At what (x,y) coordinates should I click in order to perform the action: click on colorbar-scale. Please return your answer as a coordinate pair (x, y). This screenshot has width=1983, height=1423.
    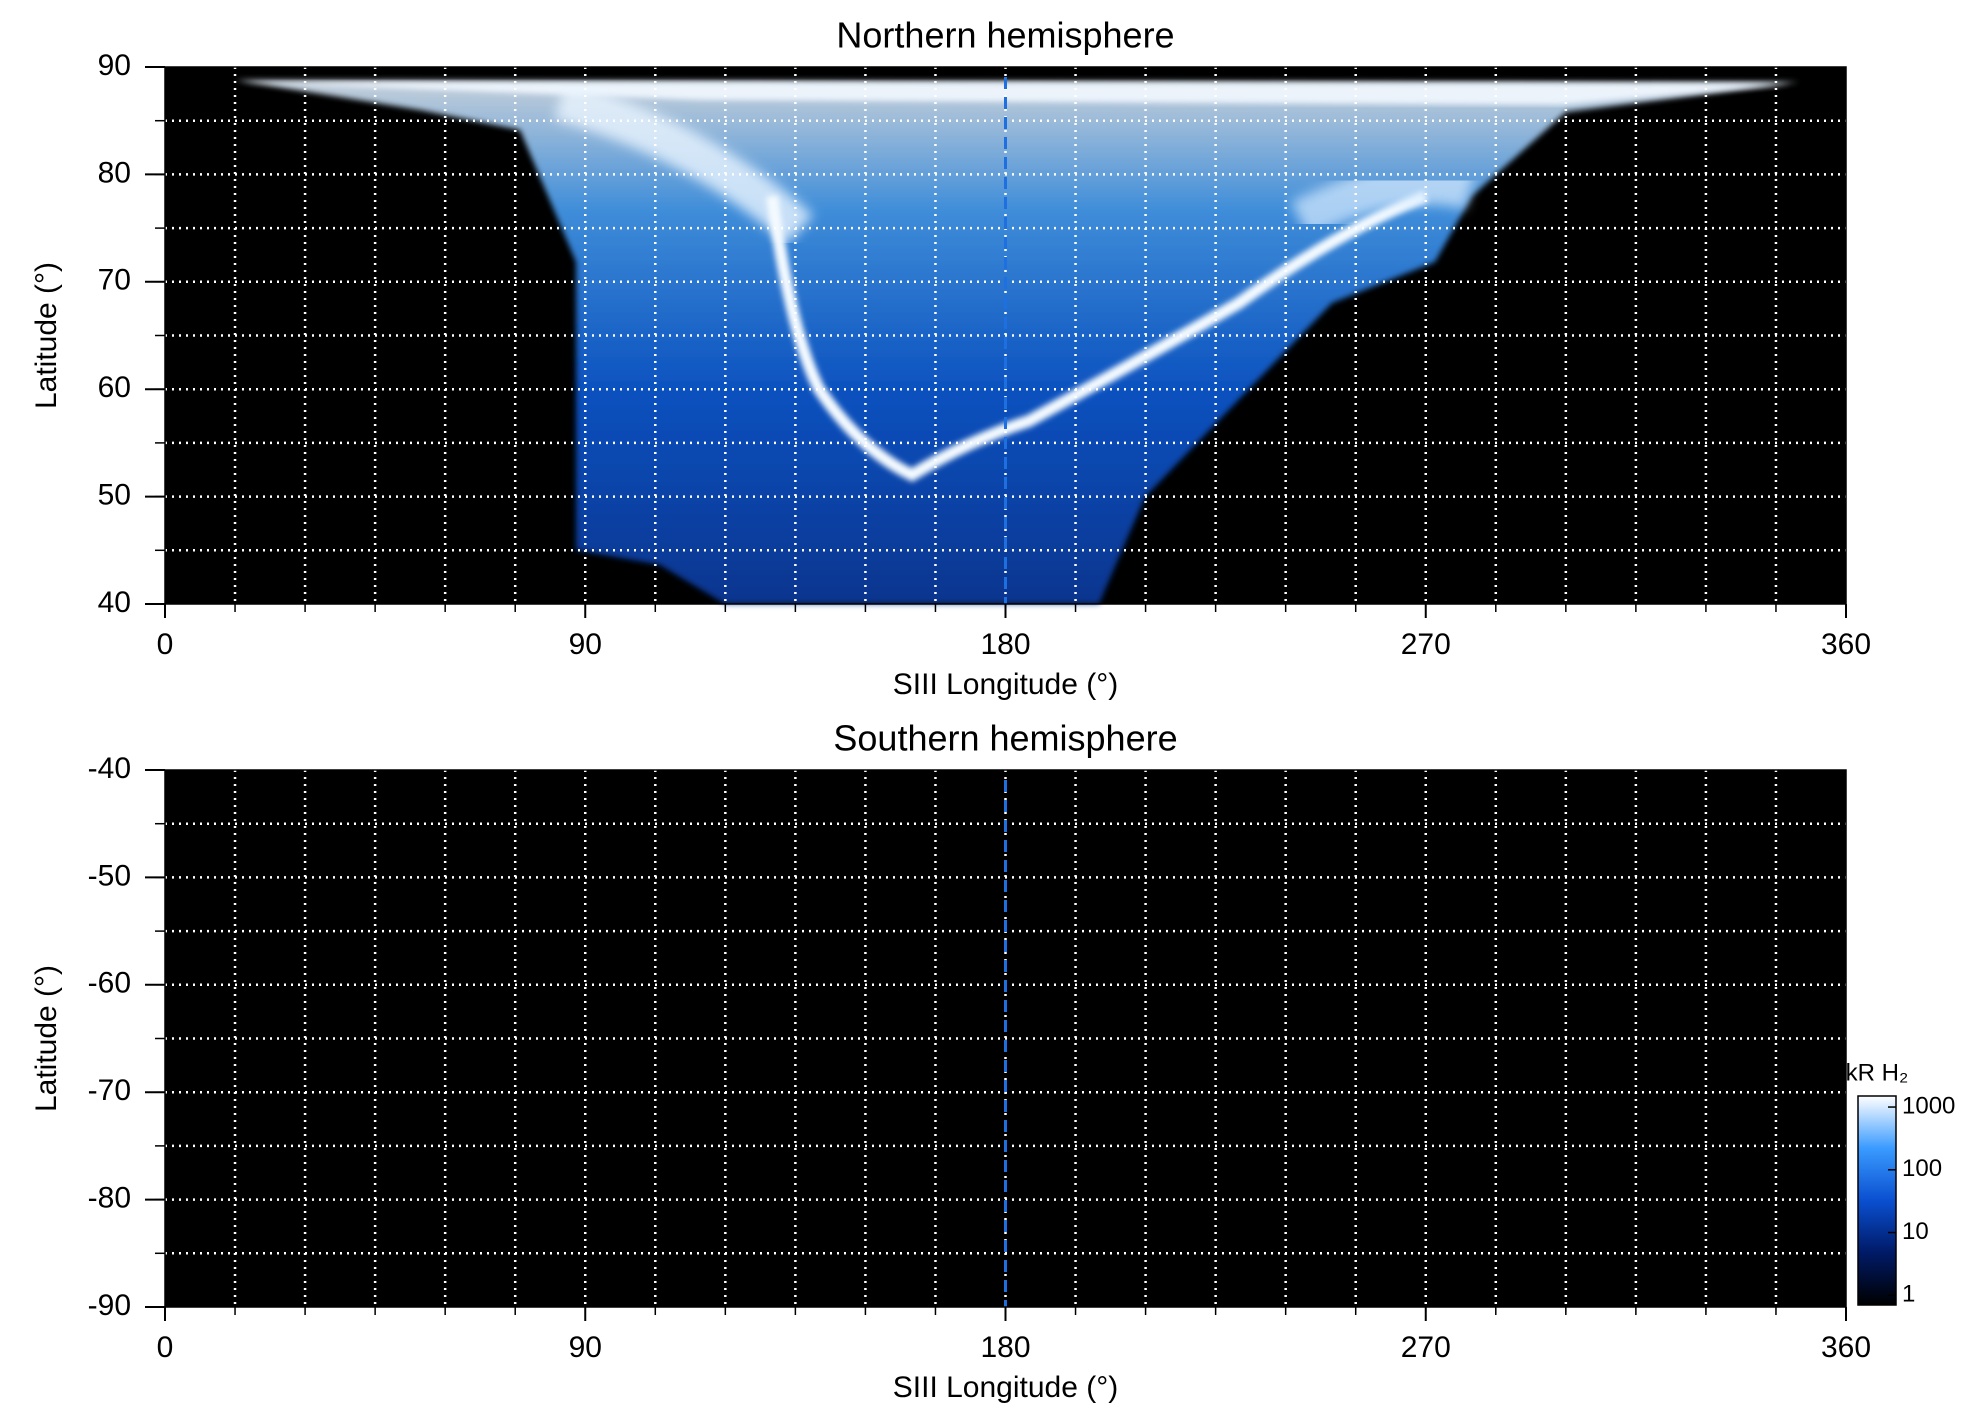
    Looking at the image, I should click on (1877, 1200).